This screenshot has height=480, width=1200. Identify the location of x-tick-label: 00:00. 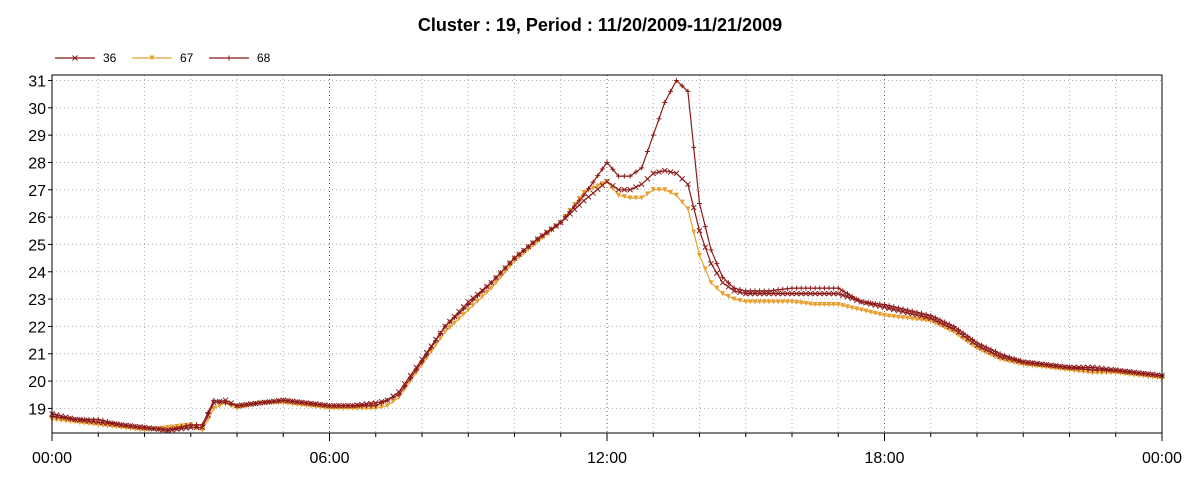
(1162, 458).